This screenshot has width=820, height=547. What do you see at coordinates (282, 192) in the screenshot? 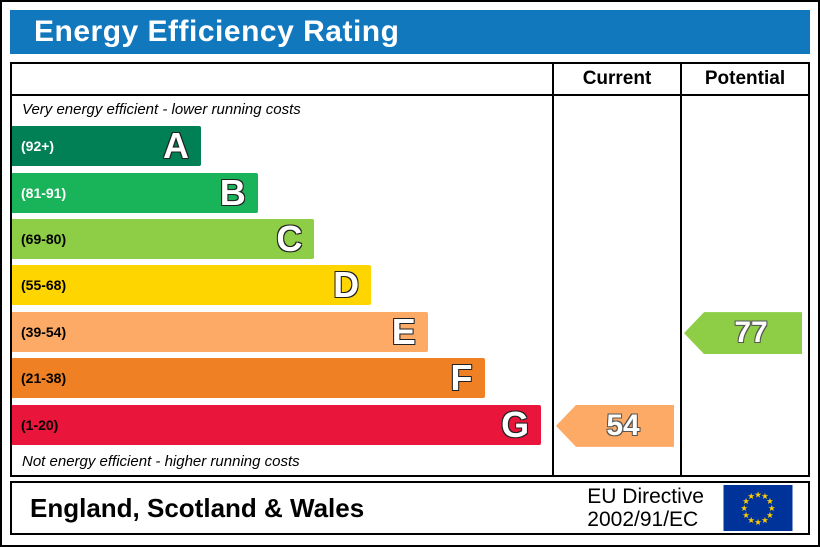
I see `band-row-b: (81-91) B` at bounding box center [282, 192].